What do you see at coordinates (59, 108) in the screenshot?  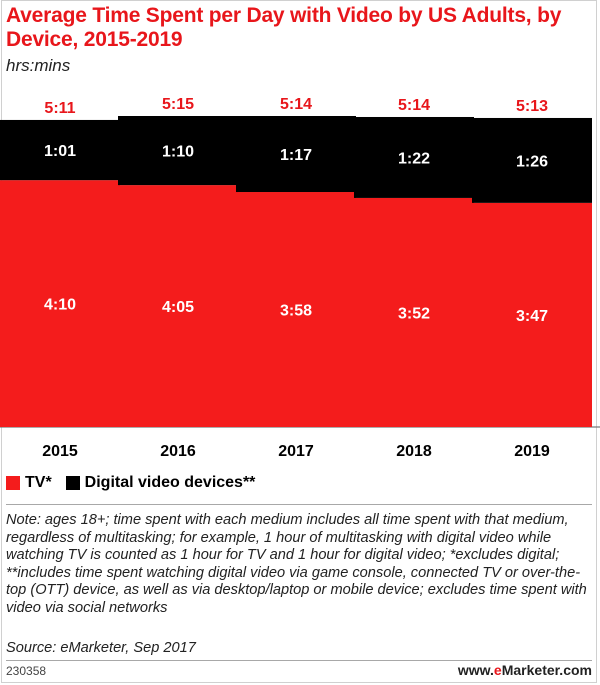 I see `total-label-2015: 5:11` at bounding box center [59, 108].